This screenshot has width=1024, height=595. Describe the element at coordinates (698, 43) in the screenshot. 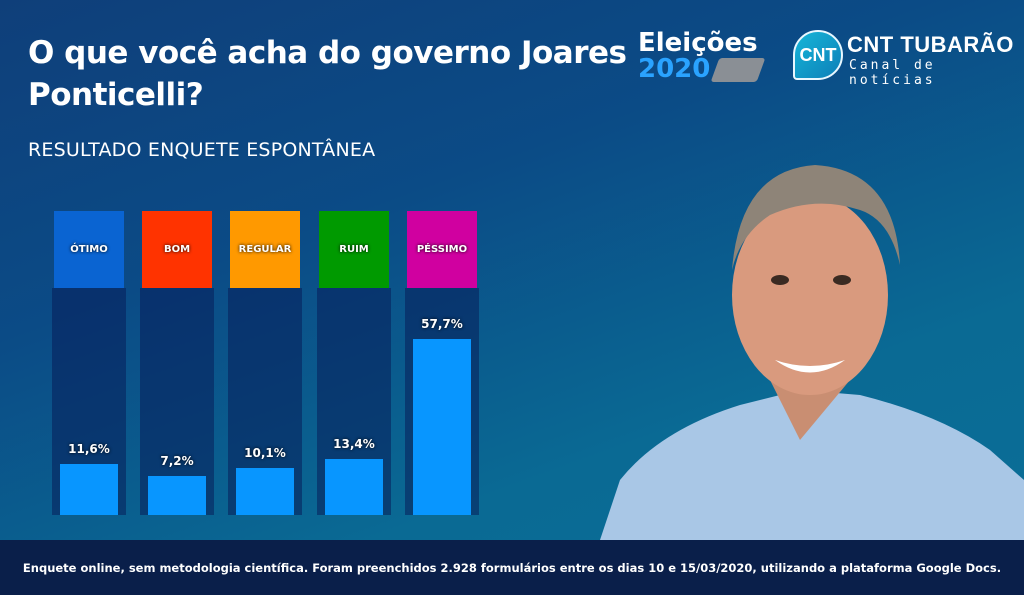

I see `logo-eleicoes-text: Eleições` at that location.